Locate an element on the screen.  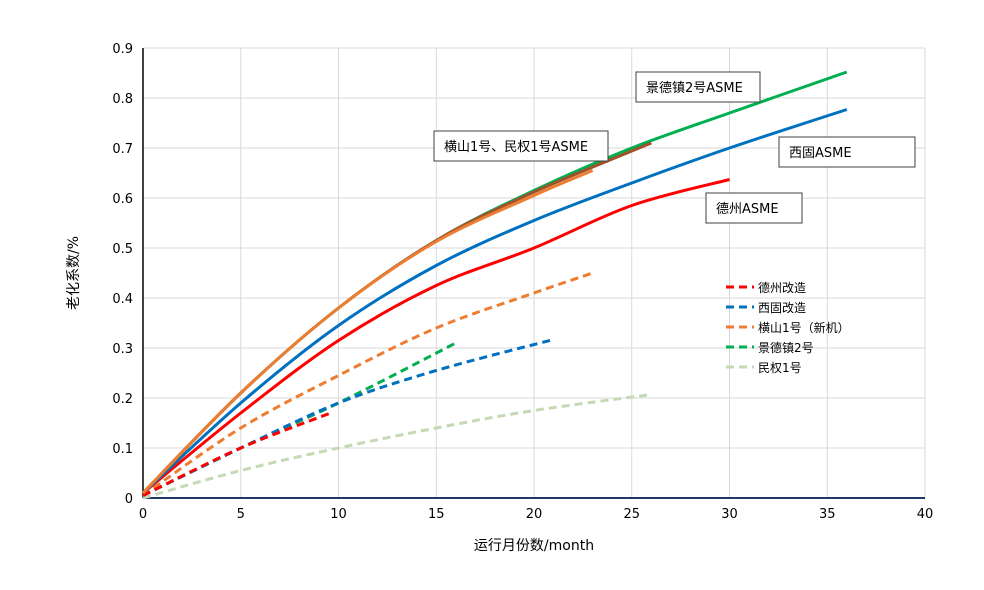
legend-label: 德州改造 is located at coordinates (782, 287).